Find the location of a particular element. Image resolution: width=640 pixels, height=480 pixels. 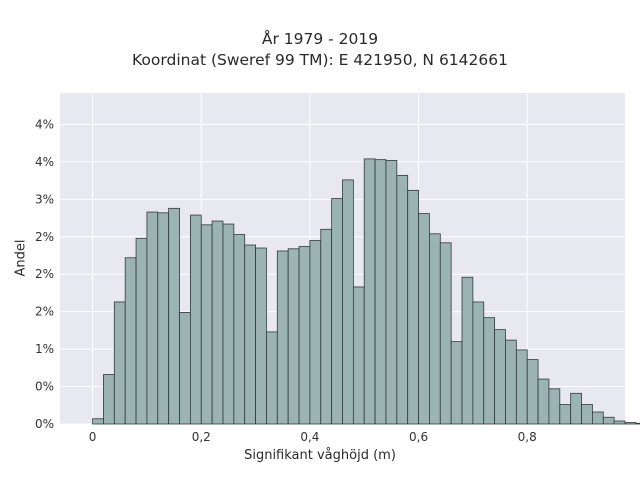

x-axis-ticks: 0 0,2 0,4 0,6 0,8 is located at coordinates (313, 437).